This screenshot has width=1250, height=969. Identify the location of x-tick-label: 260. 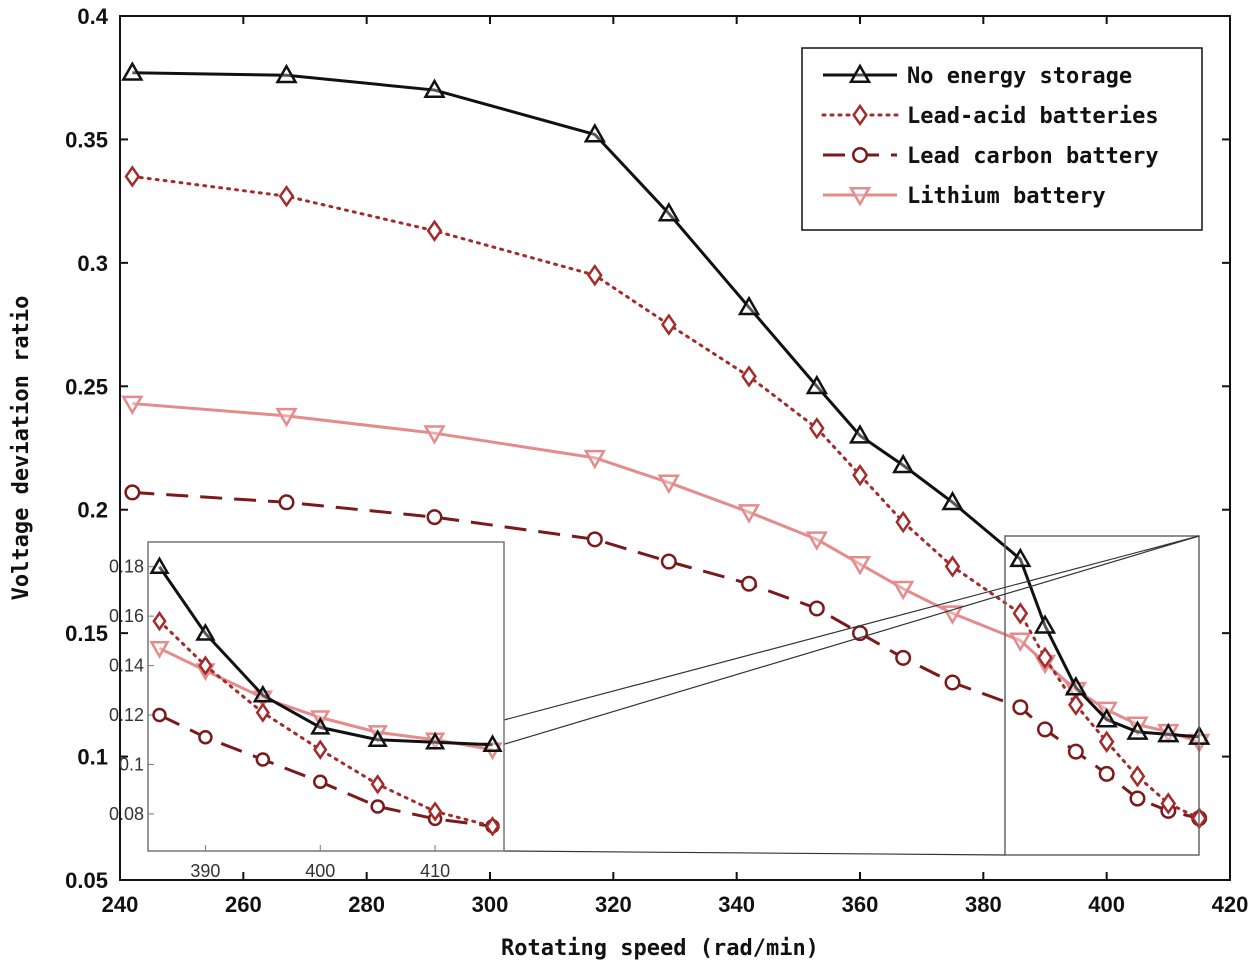
(243, 904).